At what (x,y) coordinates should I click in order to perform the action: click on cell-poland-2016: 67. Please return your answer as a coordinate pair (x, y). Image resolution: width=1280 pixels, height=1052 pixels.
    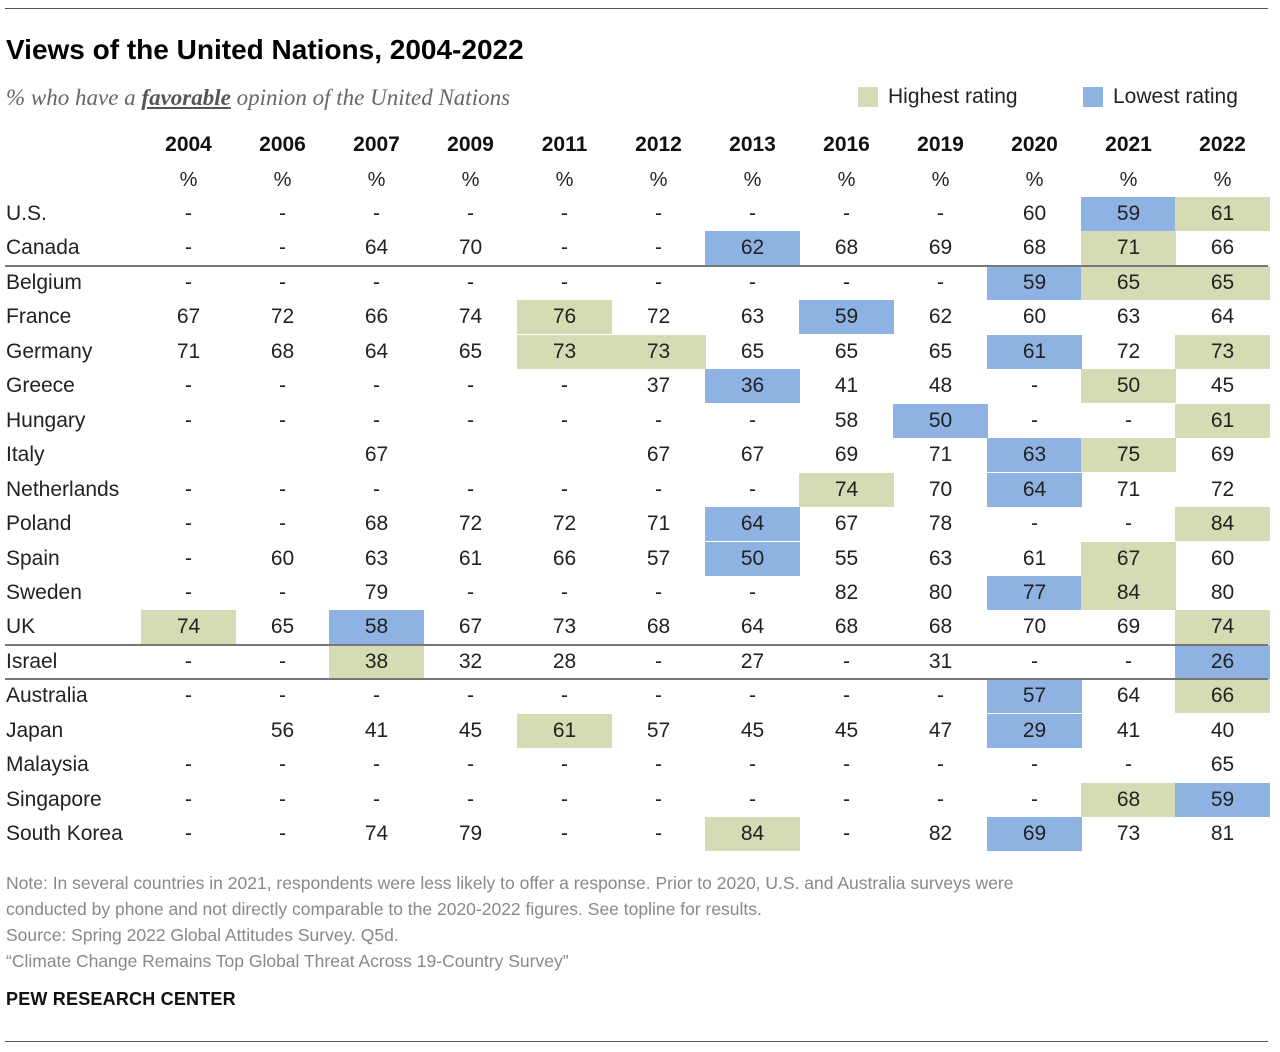
    Looking at the image, I should click on (846, 523).